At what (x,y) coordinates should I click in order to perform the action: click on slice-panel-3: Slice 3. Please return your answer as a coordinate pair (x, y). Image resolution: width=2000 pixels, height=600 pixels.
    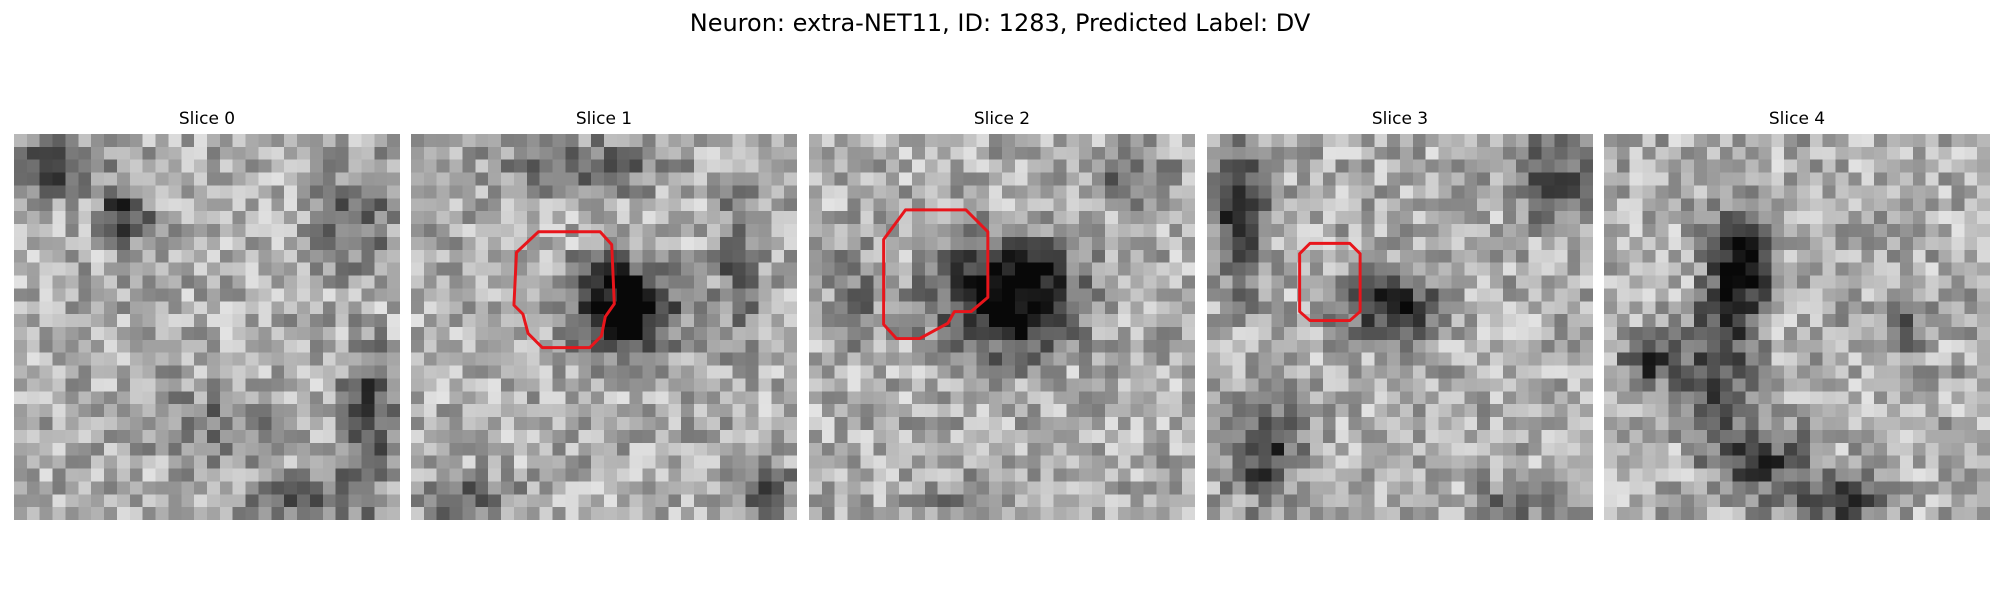
    Looking at the image, I should click on (1400, 314).